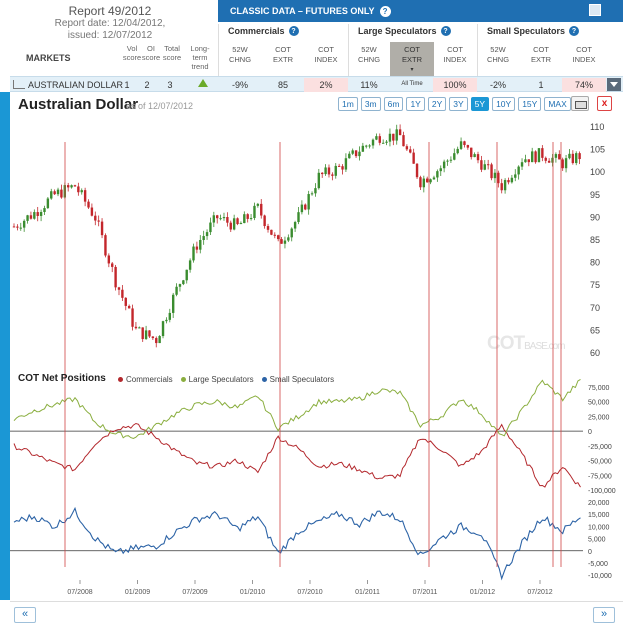  Describe the element at coordinates (604, 103) in the screenshot. I see `close-button: x` at that location.